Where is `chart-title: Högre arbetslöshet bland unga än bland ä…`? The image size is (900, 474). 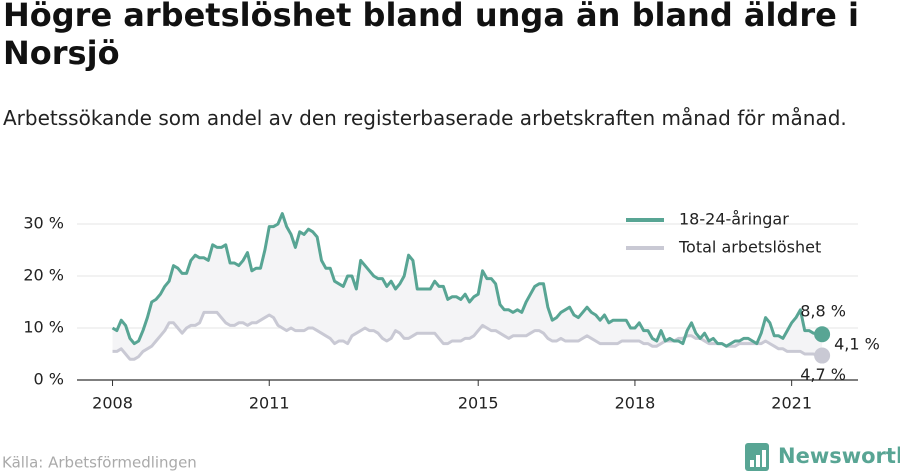 chart-title: Högre arbetslöshet bland unga än bland ä… is located at coordinates (431, 36).